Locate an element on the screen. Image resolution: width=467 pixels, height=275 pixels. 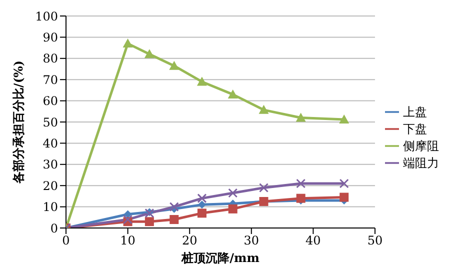
y-tick-label: 90 is located at coordinates (50, 37).